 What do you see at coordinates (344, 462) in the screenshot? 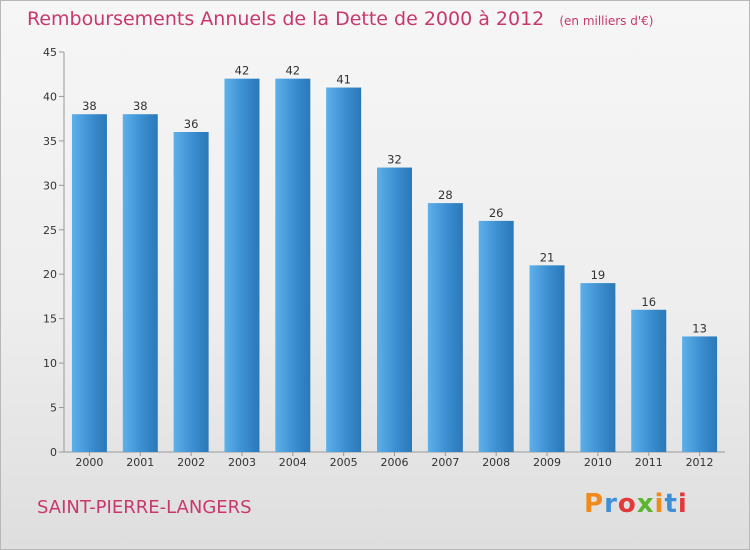
I see `x-tick-label: 2005` at bounding box center [344, 462].